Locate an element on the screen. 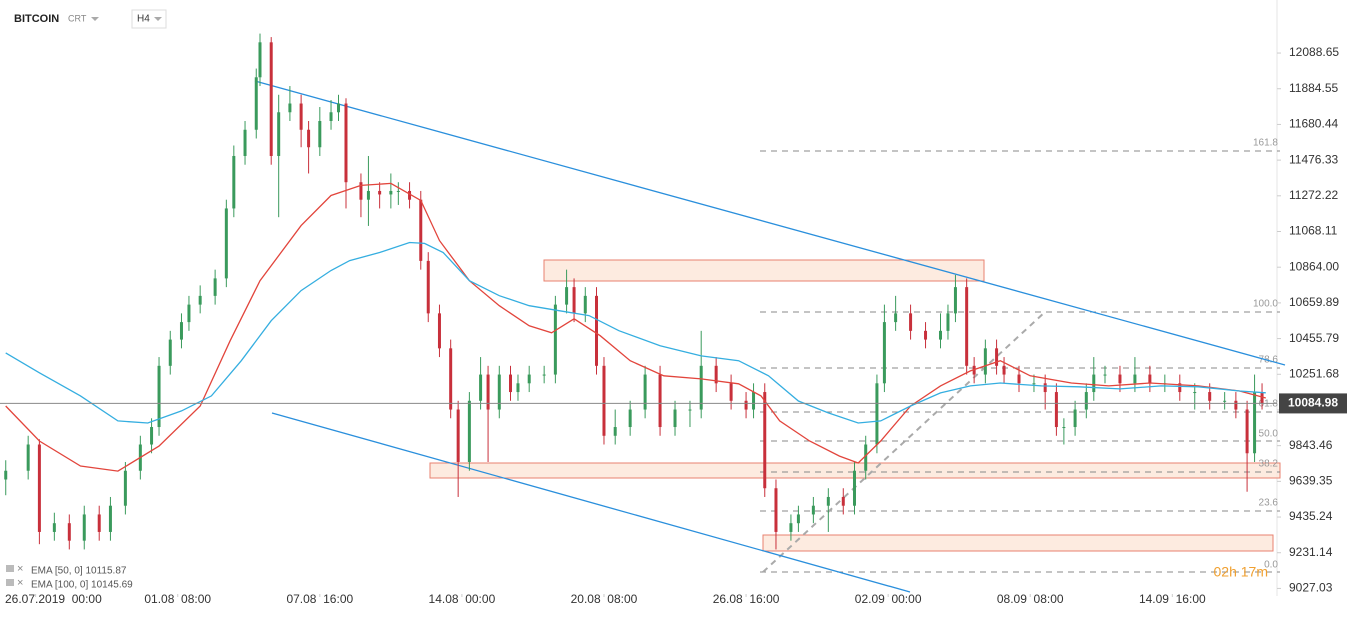 The width and height of the screenshot is (1349, 617). legend-entry: EMA [100, 0] 10145.69 is located at coordinates (82, 585).